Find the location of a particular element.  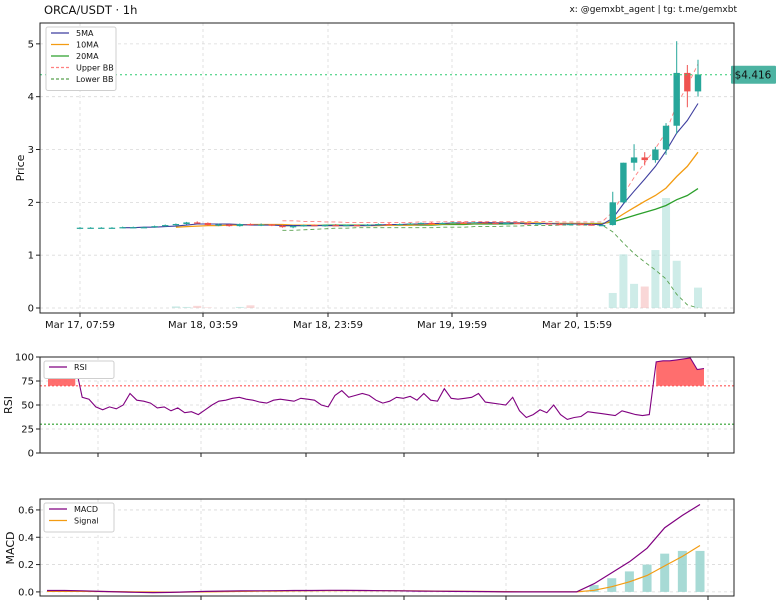

y-tick-label: 100 is located at coordinates (24, 358).